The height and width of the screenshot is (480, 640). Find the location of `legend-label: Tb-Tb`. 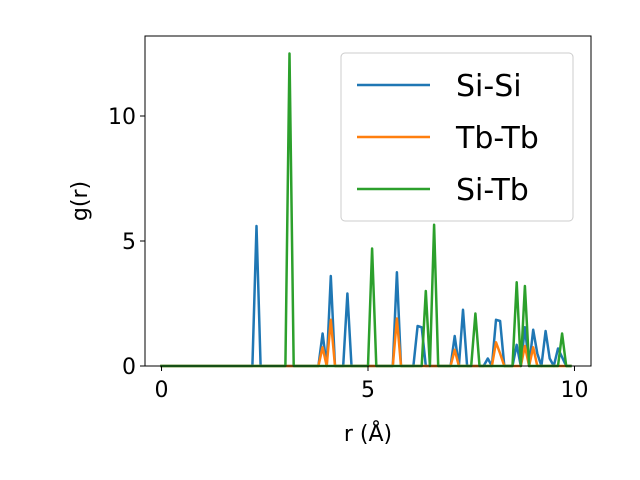

legend-label: Tb-Tb is located at coordinates (497, 138).